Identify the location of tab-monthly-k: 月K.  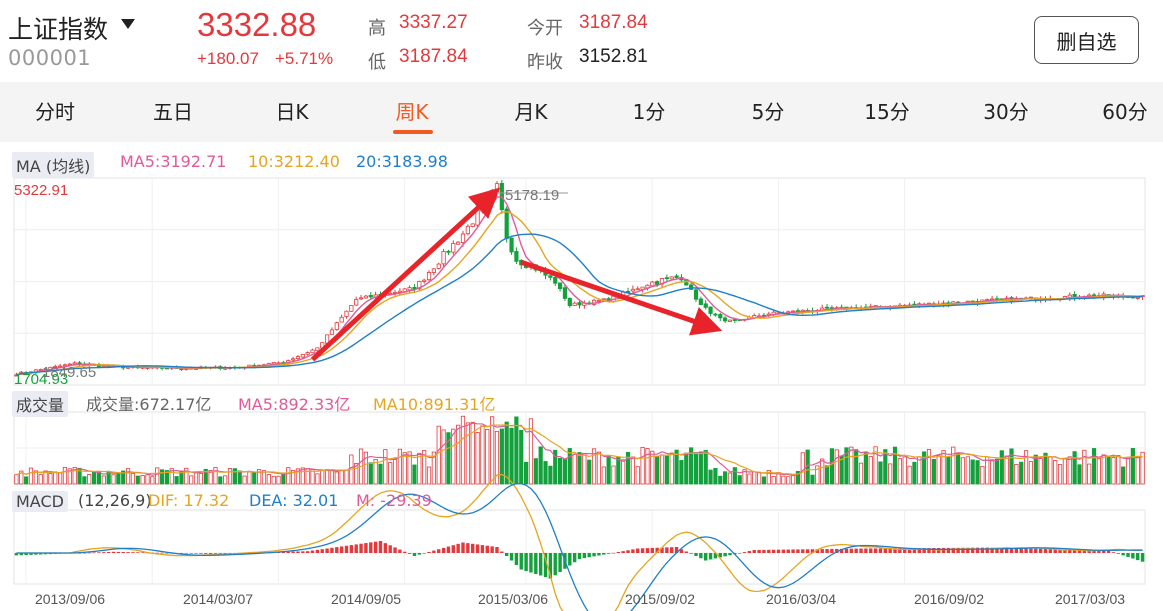
(531, 112).